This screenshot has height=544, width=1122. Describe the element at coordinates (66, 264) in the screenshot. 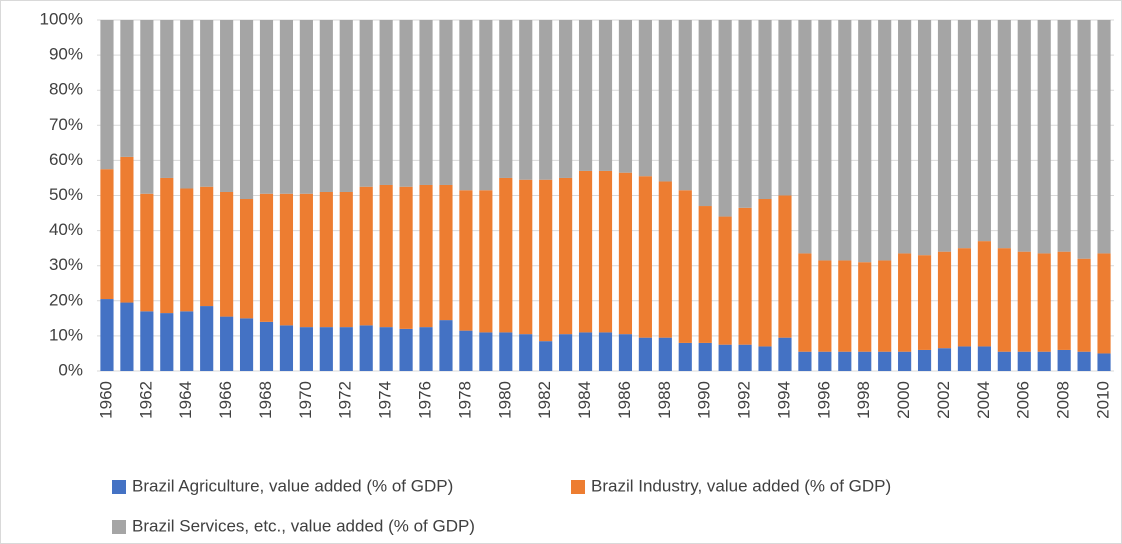

I see `y-tick-label: 30%` at that location.